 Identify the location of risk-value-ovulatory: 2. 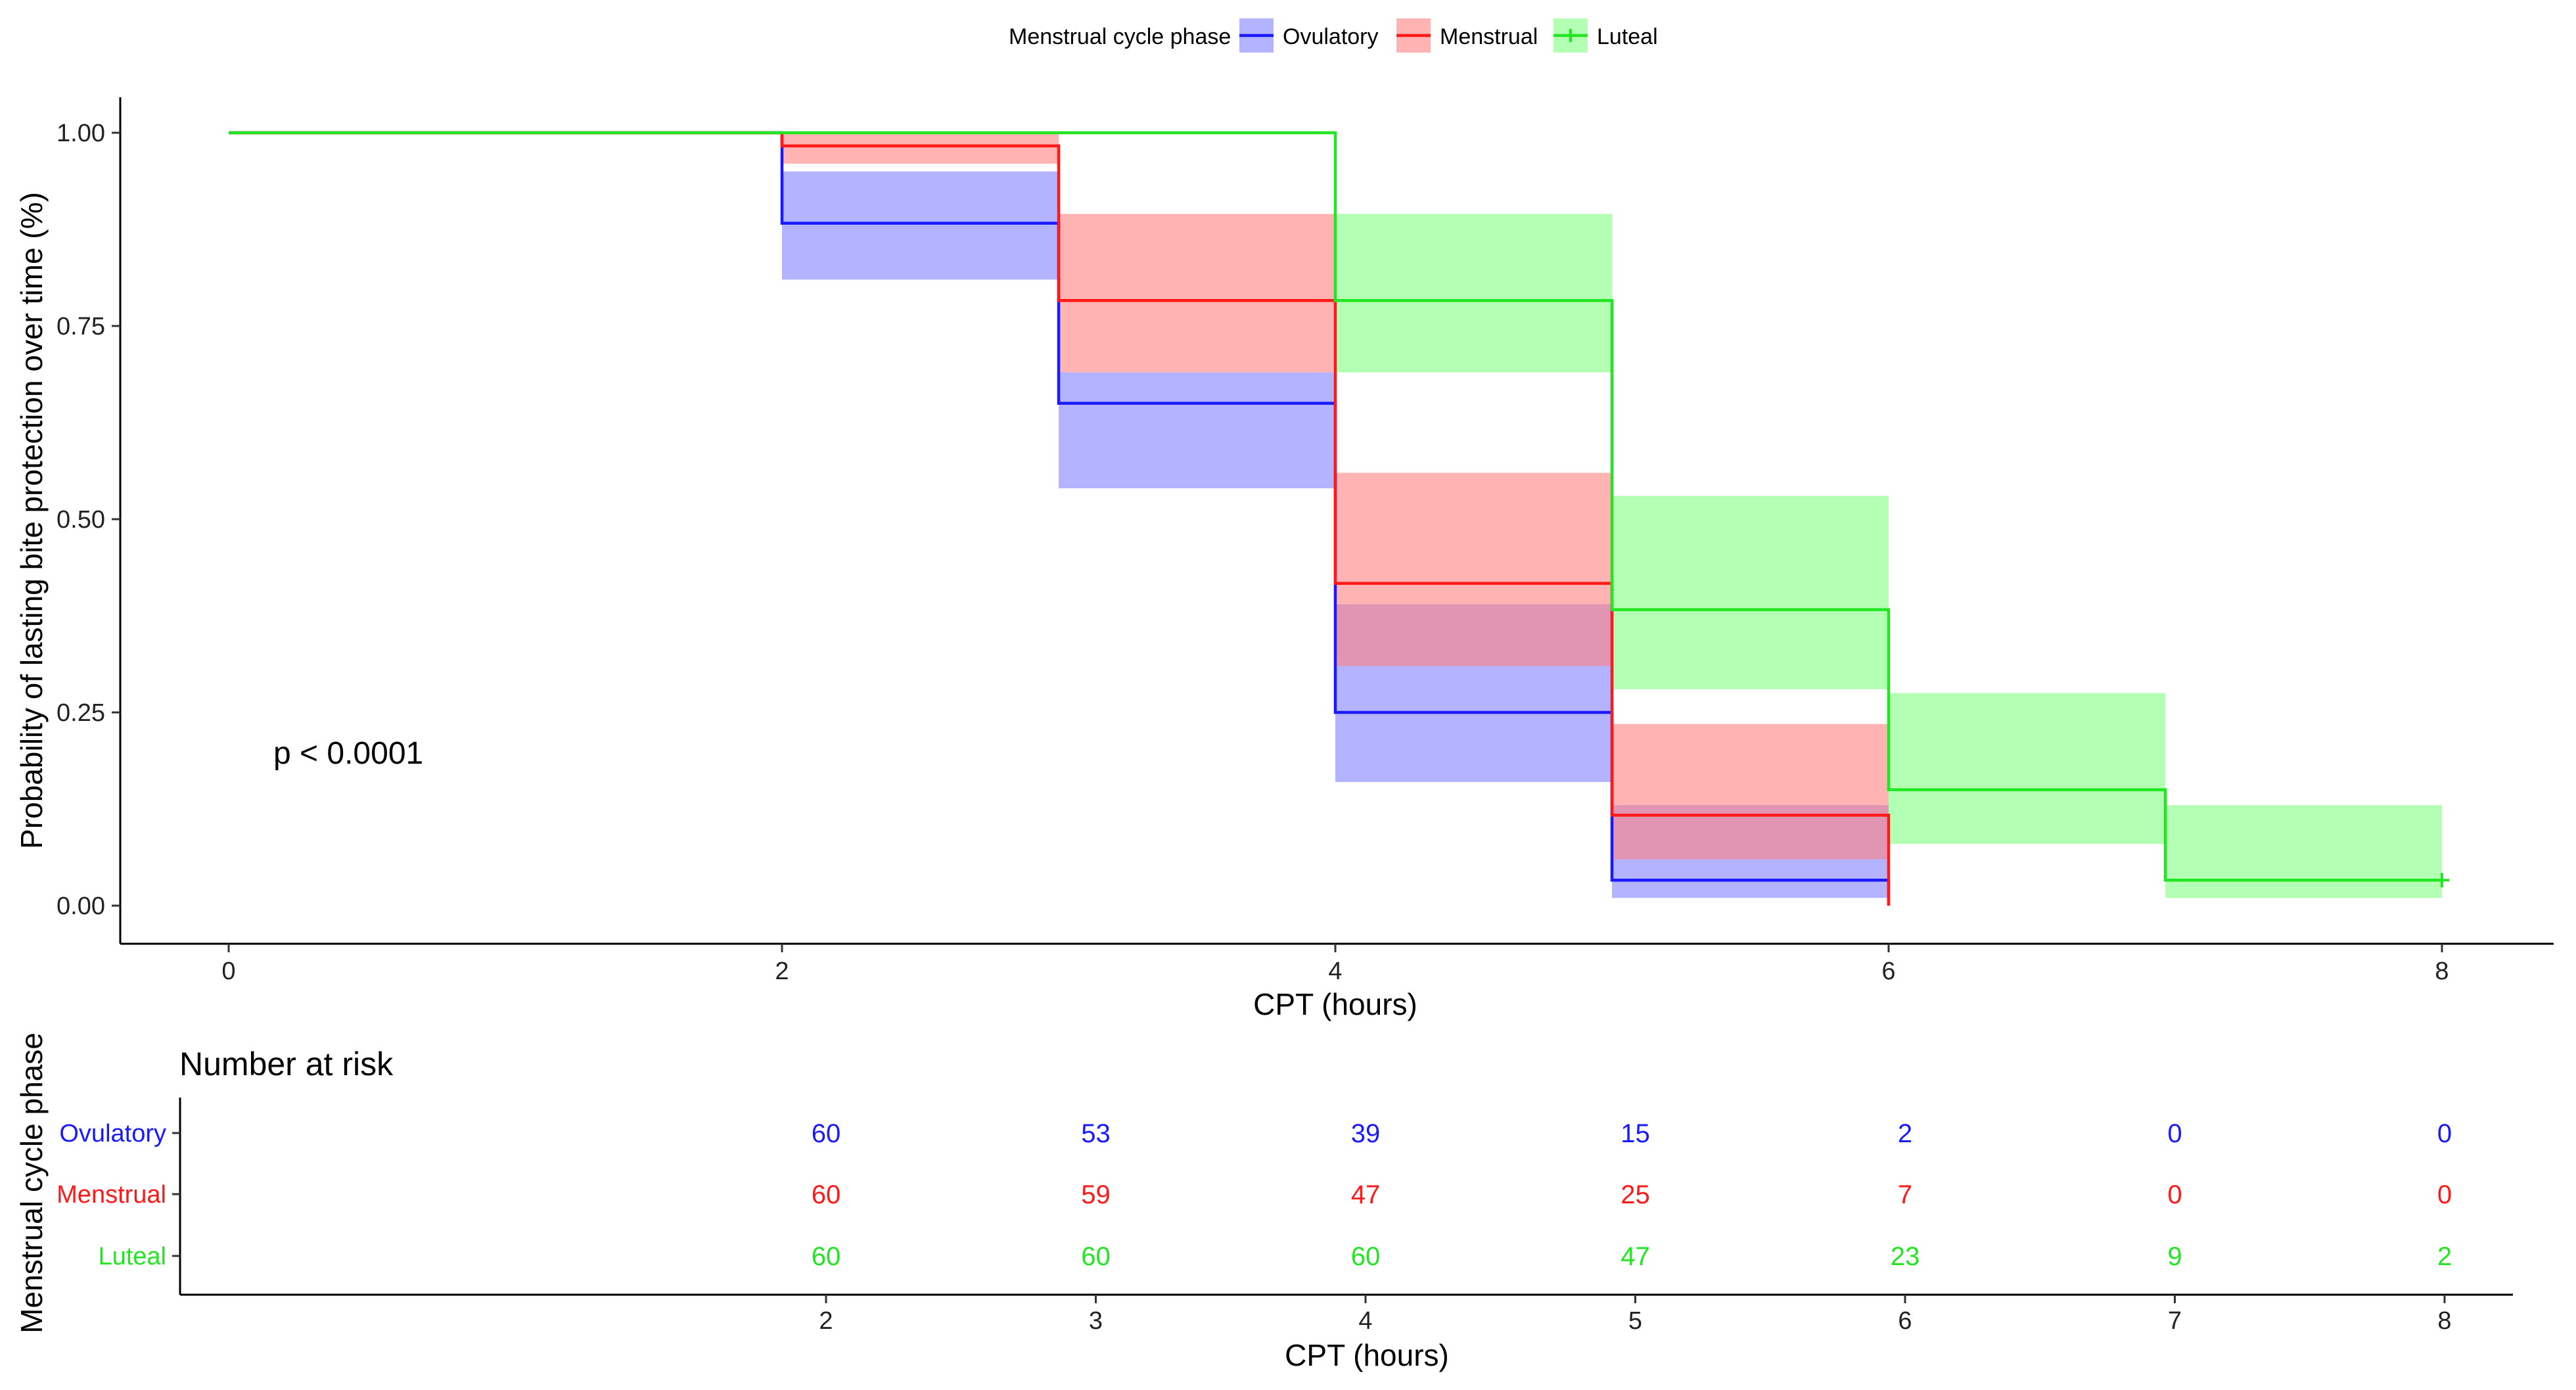
(1905, 1133).